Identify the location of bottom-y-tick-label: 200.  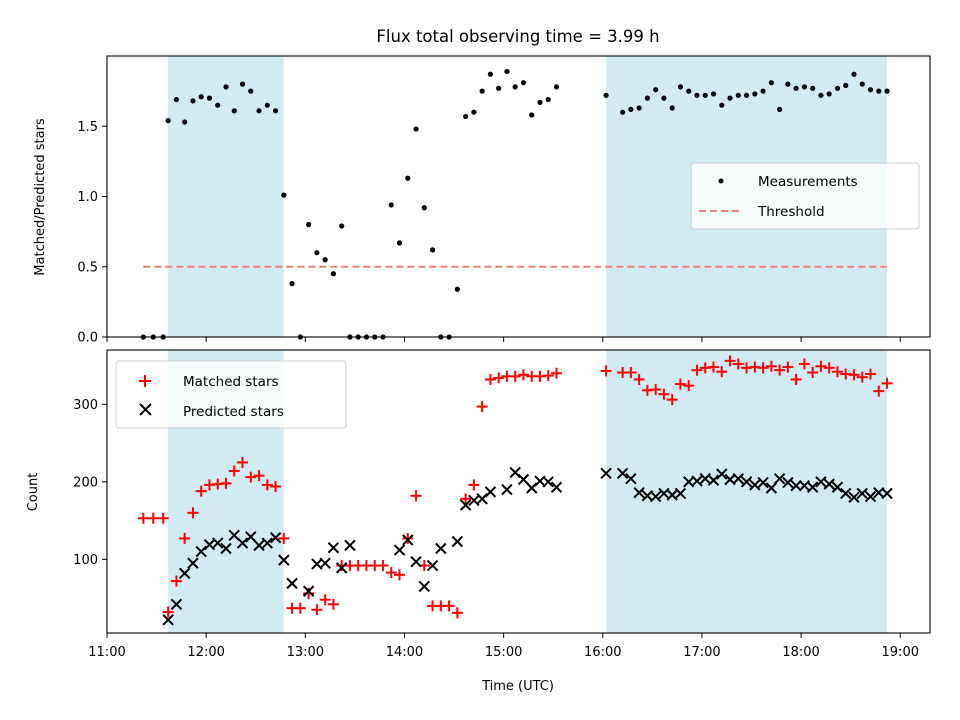
(85, 482).